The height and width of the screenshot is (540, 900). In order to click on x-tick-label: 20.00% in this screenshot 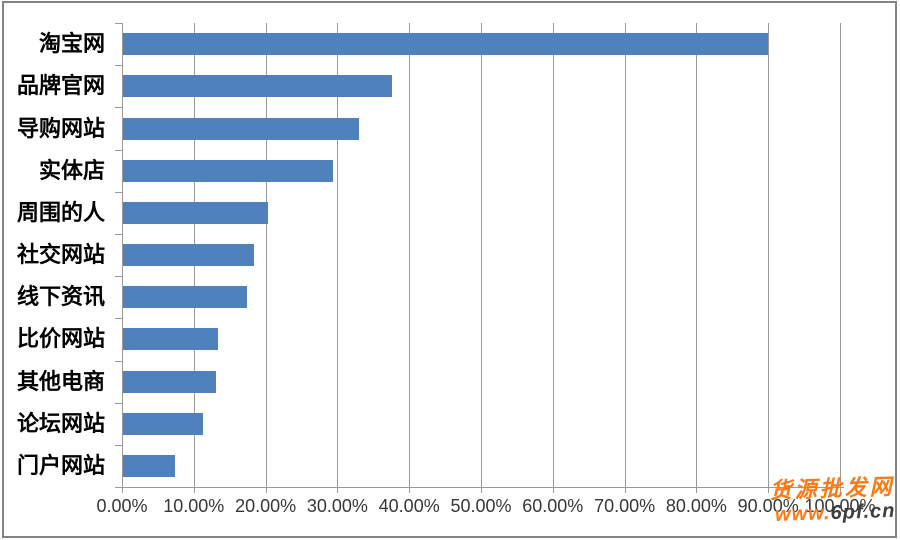, I will do `click(266, 506)`.